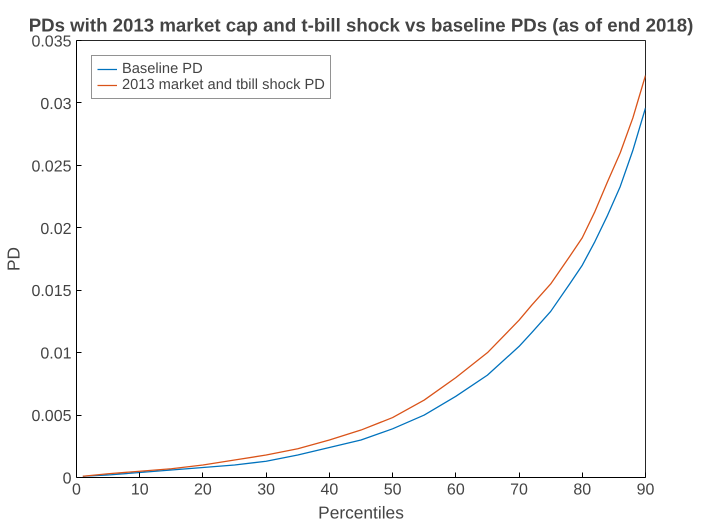 This screenshot has width=704, height=527. What do you see at coordinates (51, 291) in the screenshot?
I see `y-tick-label: 0.015` at bounding box center [51, 291].